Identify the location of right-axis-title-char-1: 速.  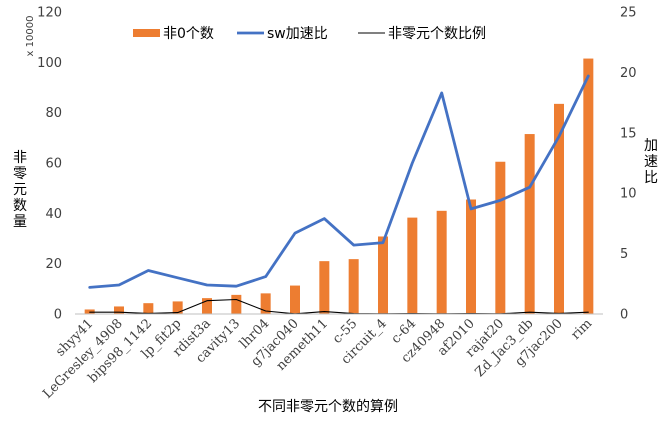
(651, 162).